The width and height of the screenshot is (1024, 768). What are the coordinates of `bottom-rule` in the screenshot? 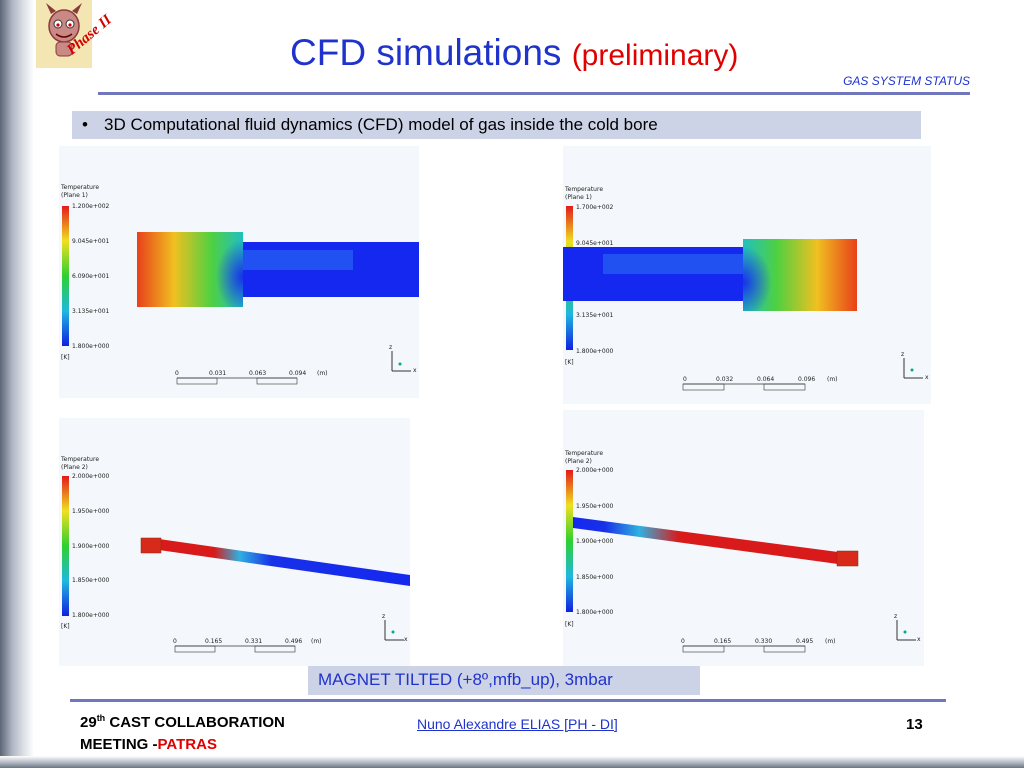 It's located at (508, 700).